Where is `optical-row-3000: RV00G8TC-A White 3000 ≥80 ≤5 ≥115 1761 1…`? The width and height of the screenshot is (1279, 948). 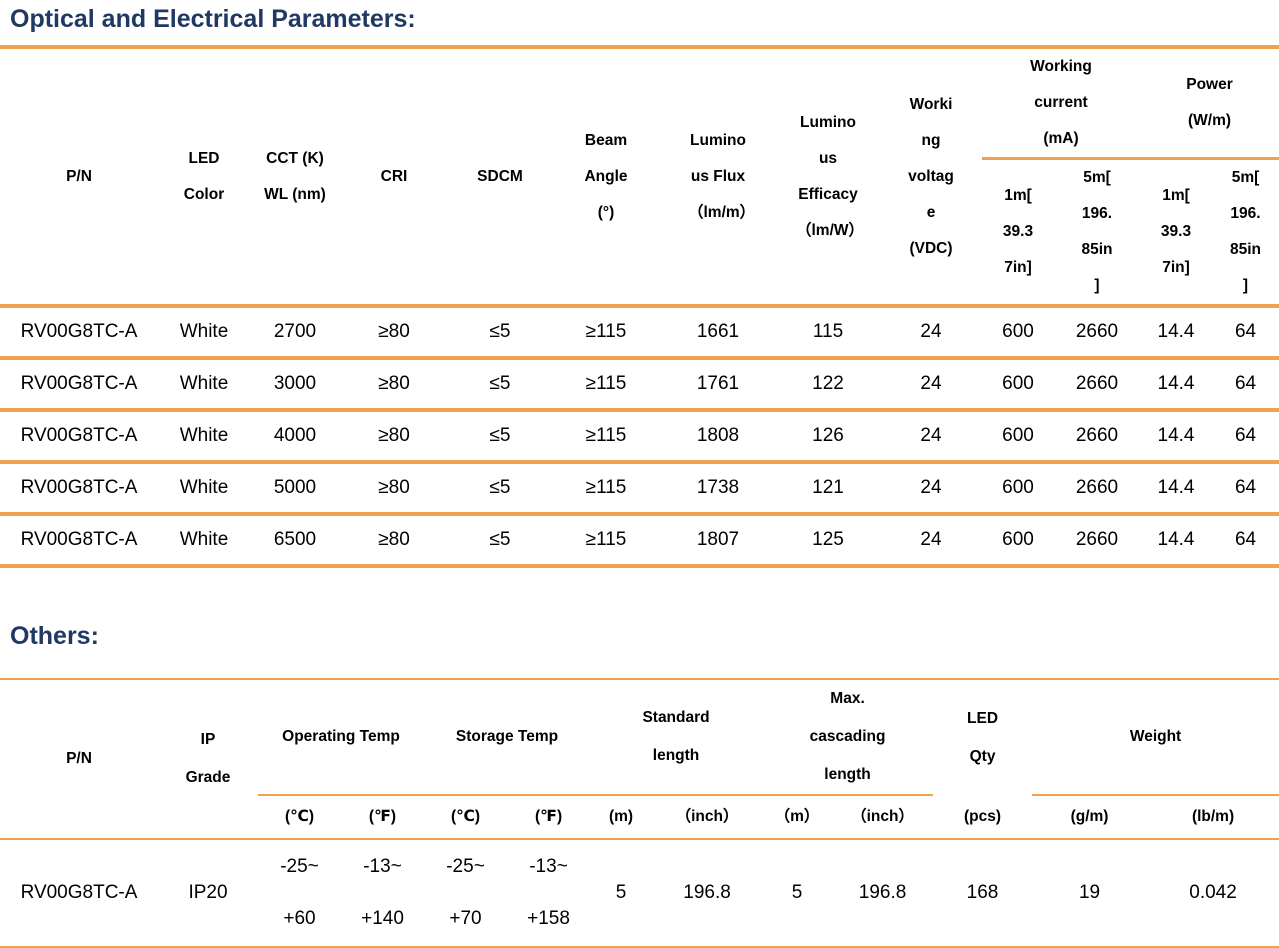 optical-row-3000: RV00G8TC-A White 3000 ≥80 ≤5 ≥115 1761 1… is located at coordinates (639, 383).